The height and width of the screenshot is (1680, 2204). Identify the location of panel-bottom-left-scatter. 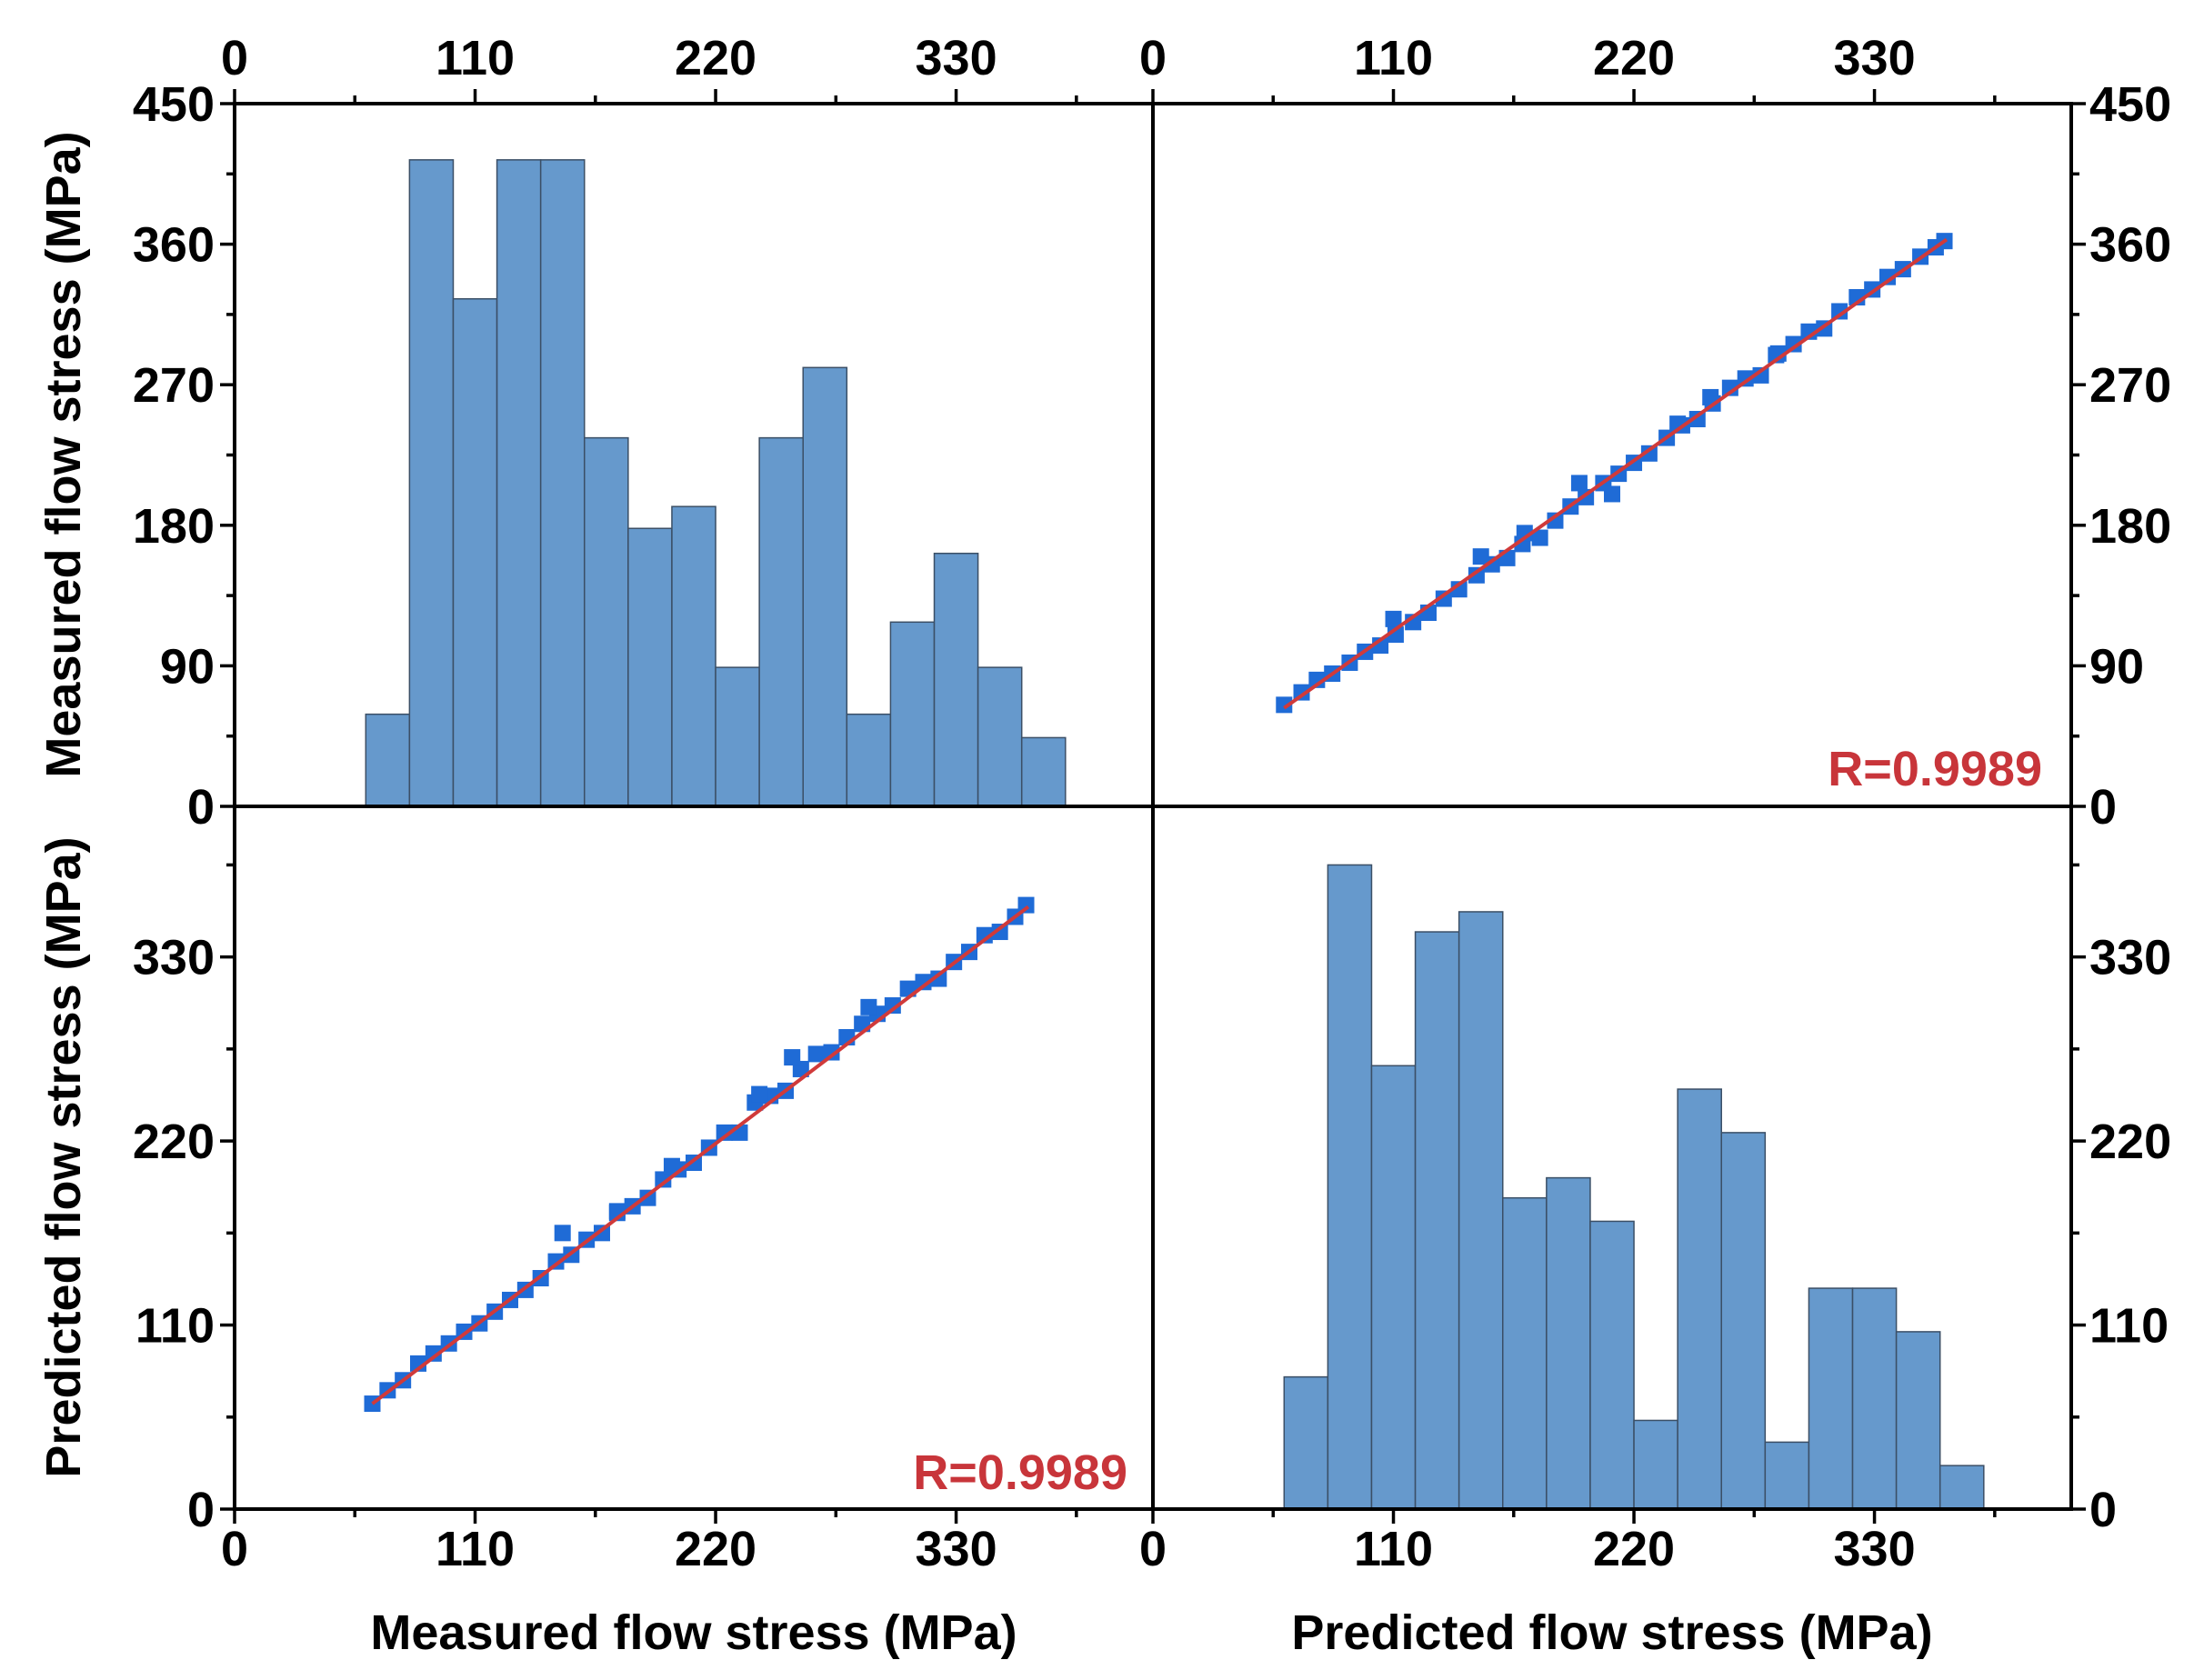
(699, 1154).